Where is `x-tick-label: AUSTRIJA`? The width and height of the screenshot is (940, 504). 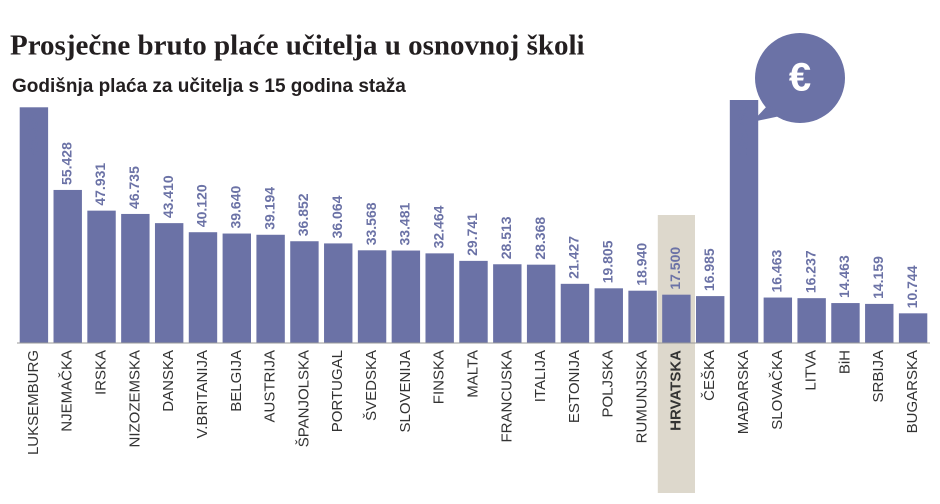 x-tick-label: AUSTRIJA is located at coordinates (270, 386).